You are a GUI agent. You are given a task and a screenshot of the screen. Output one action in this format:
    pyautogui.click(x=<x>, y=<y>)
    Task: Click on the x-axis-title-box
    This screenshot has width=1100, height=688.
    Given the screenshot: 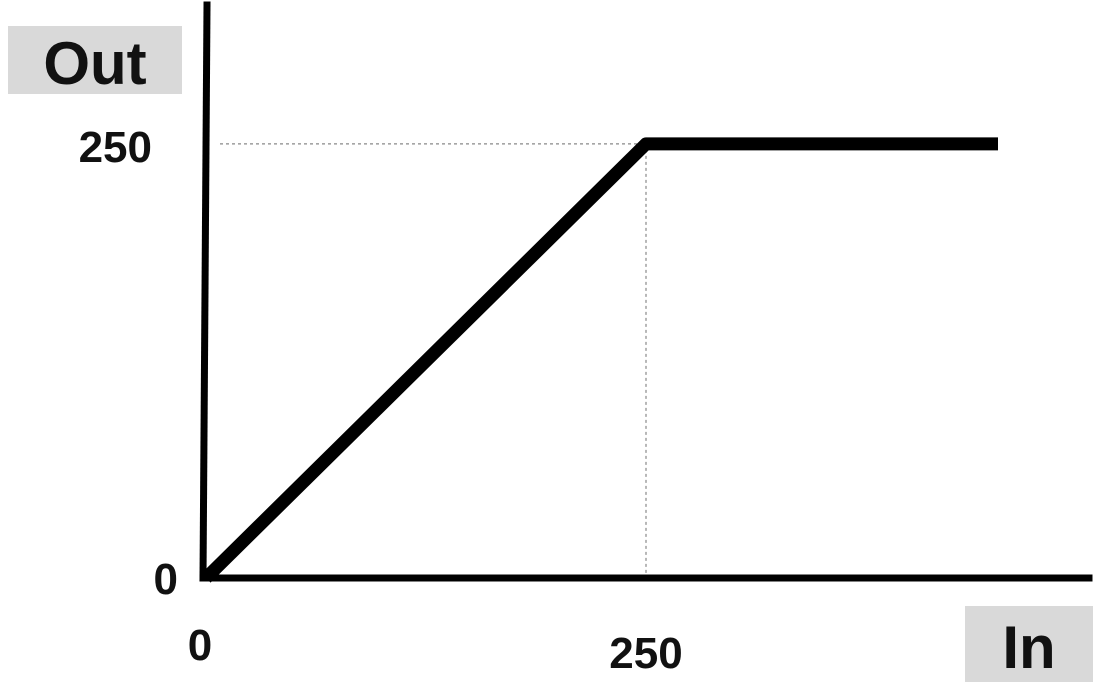 What is the action you would take?
    pyautogui.click(x=1029, y=644)
    